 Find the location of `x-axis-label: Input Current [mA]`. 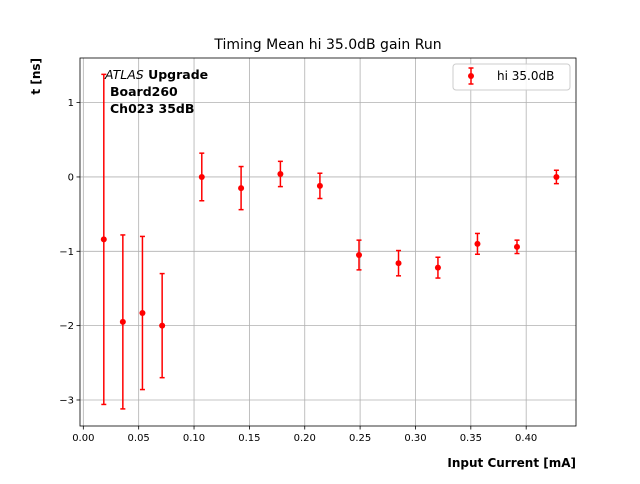

x-axis-label: Input Current [mA] is located at coordinates (511, 463).